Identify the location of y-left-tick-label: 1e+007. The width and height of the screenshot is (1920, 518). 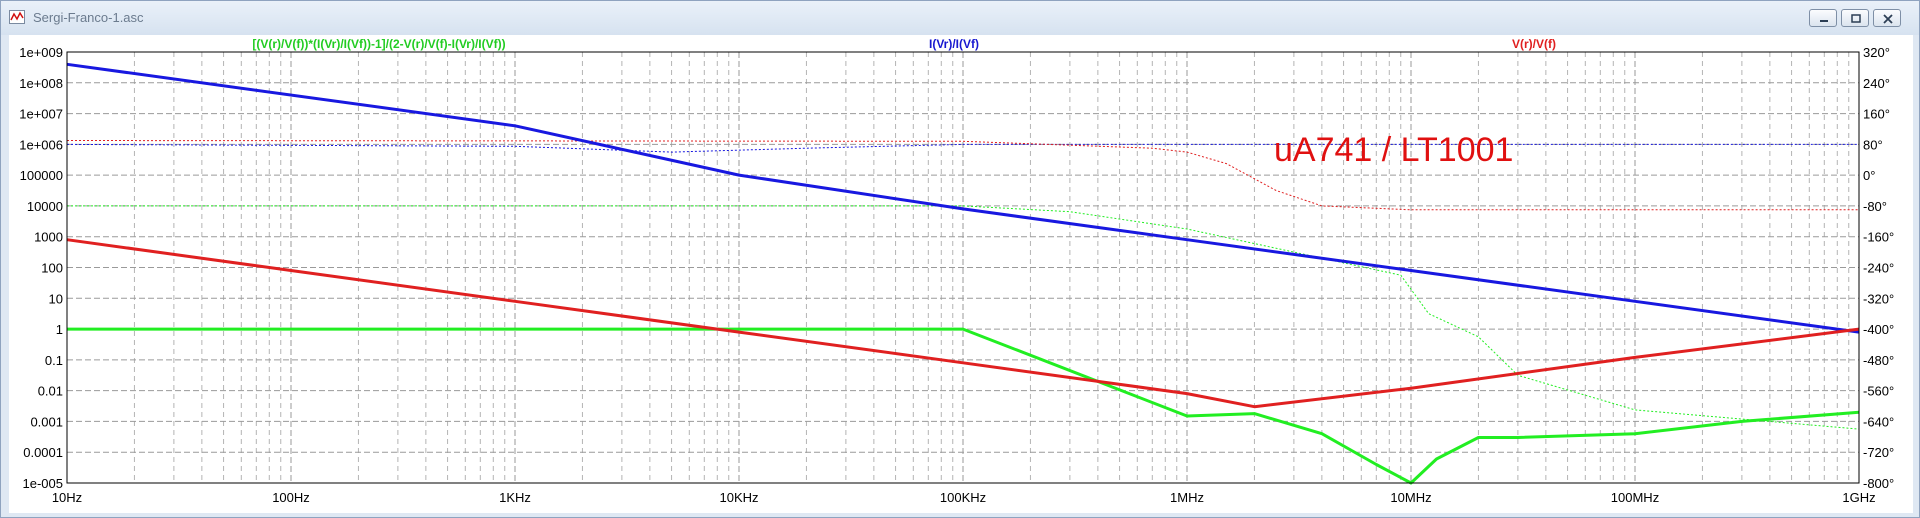
(41, 114).